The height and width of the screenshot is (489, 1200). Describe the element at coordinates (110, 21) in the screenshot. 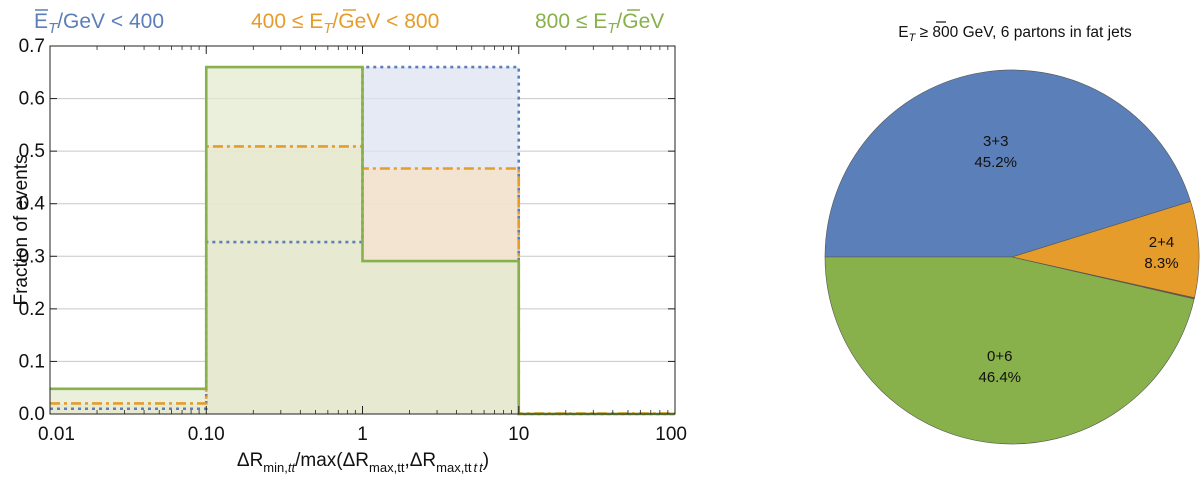

I see `legend-low-after: /GeV < 400` at that location.